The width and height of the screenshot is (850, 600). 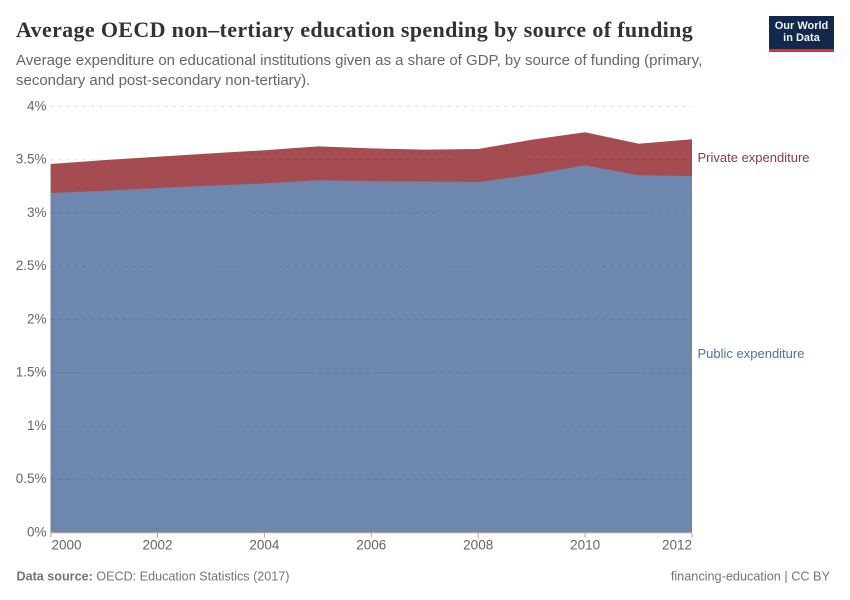 What do you see at coordinates (751, 353) in the screenshot?
I see `svg-text: Public expenditure` at bounding box center [751, 353].